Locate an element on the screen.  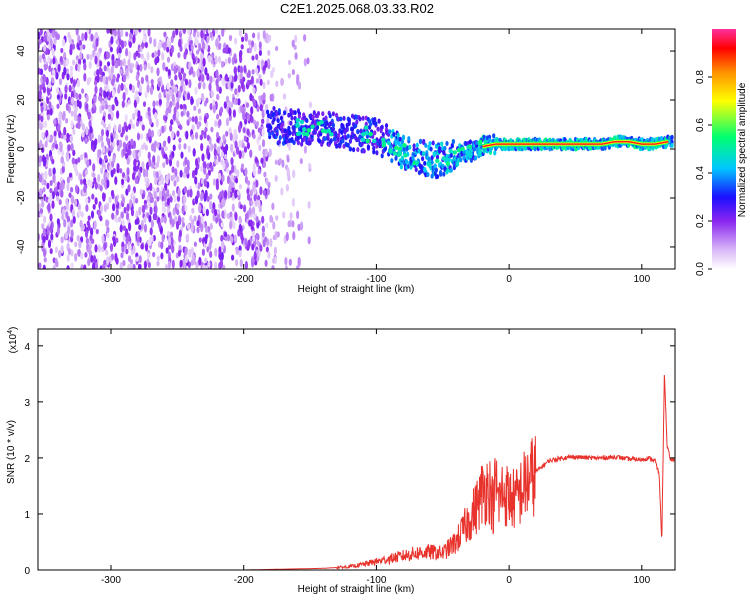
x-tick-label: 0 is located at coordinates (509, 580).